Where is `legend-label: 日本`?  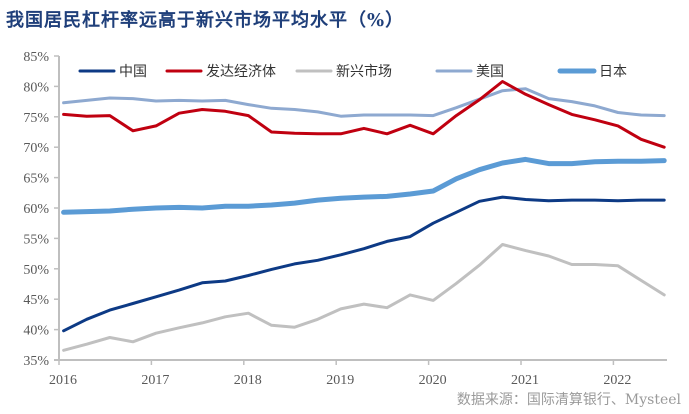 legend-label: 日本 is located at coordinates (613, 72).